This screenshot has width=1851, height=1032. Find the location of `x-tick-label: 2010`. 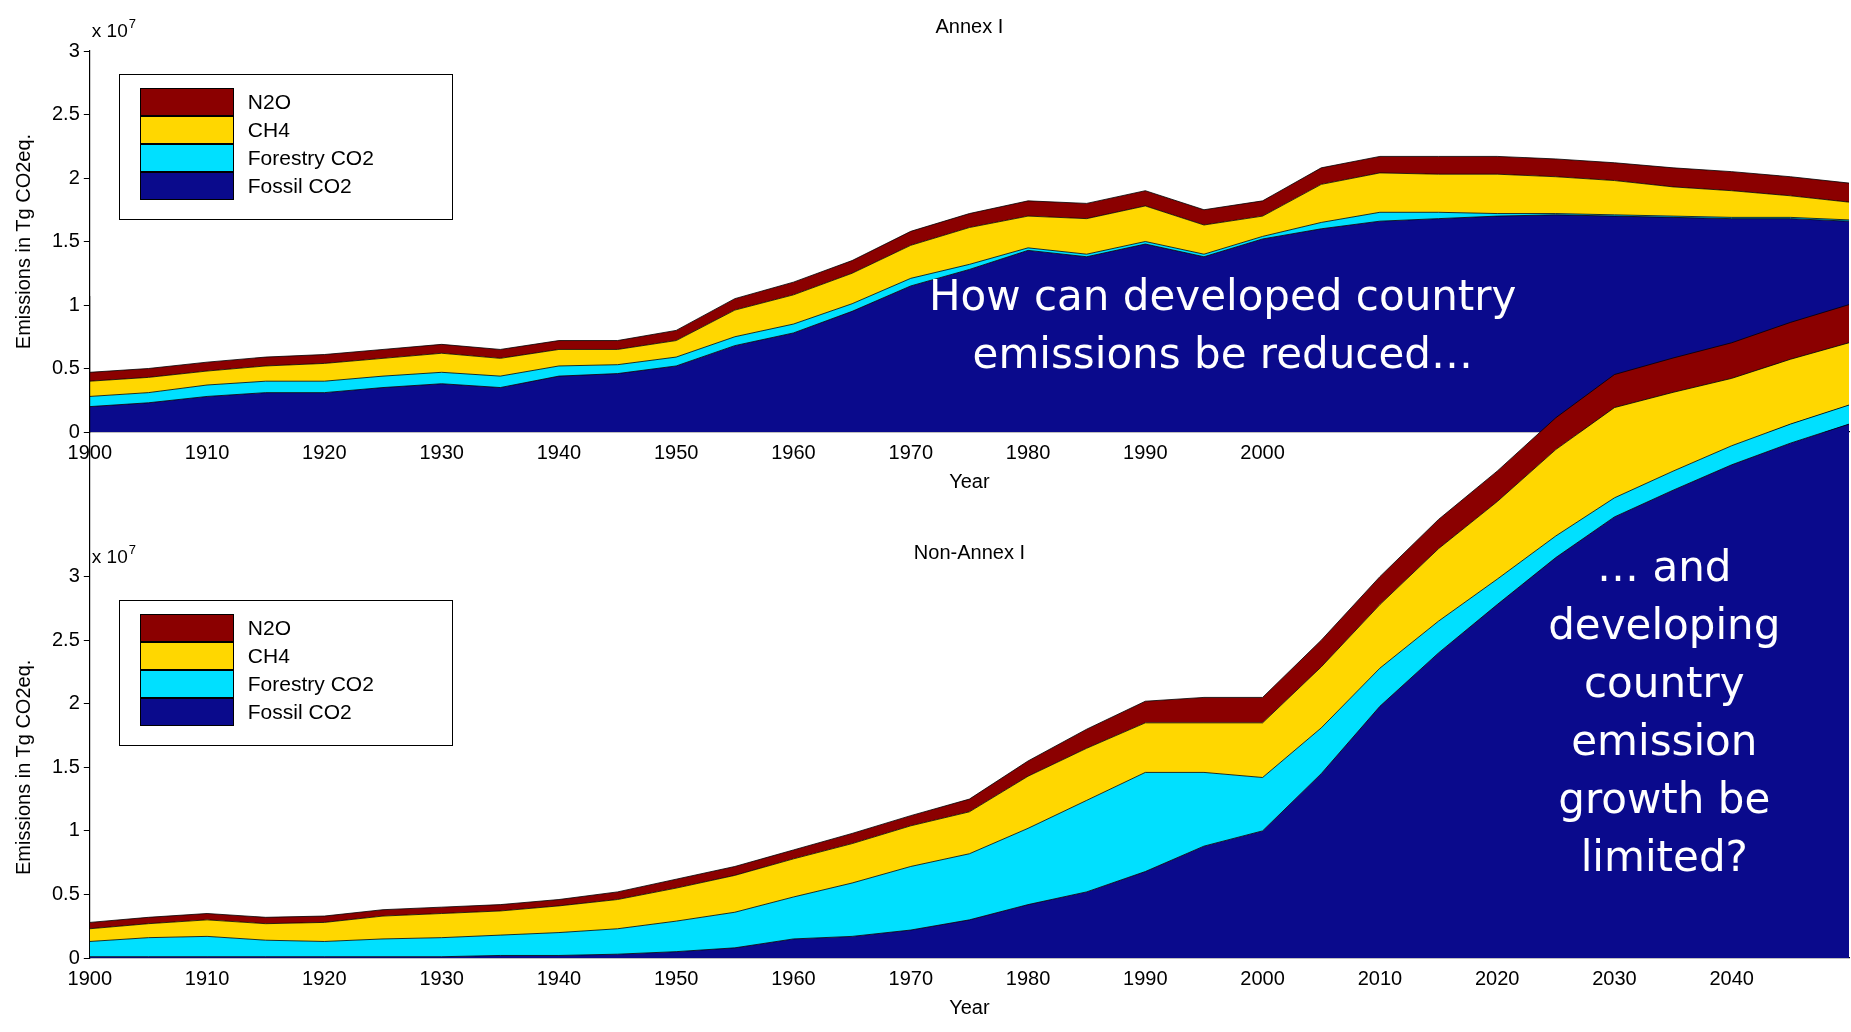

x-tick-label: 2010 is located at coordinates (1380, 977).